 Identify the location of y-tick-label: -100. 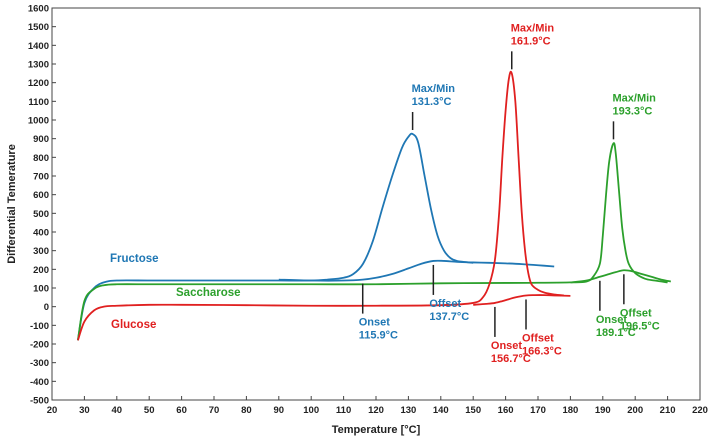
(39, 326).